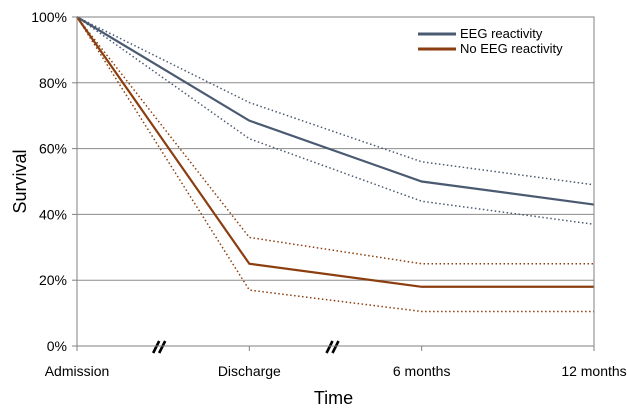 This screenshot has height=410, width=627. I want to click on y-tick-label: 60%, so click(53, 149).